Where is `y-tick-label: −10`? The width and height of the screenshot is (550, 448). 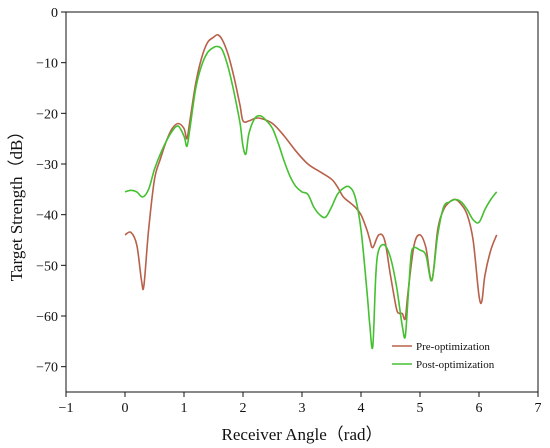 y-tick-label: −10 is located at coordinates (47, 64).